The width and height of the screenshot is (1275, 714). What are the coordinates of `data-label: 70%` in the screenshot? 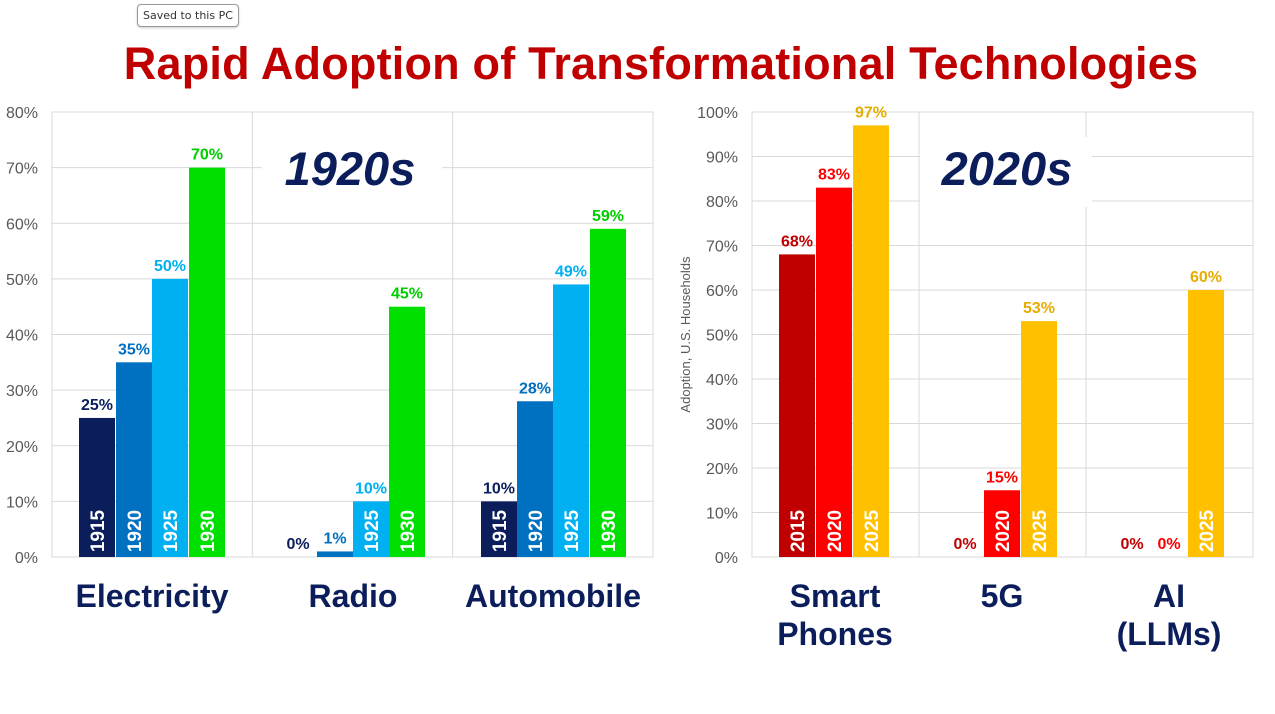 It's located at (207, 155).